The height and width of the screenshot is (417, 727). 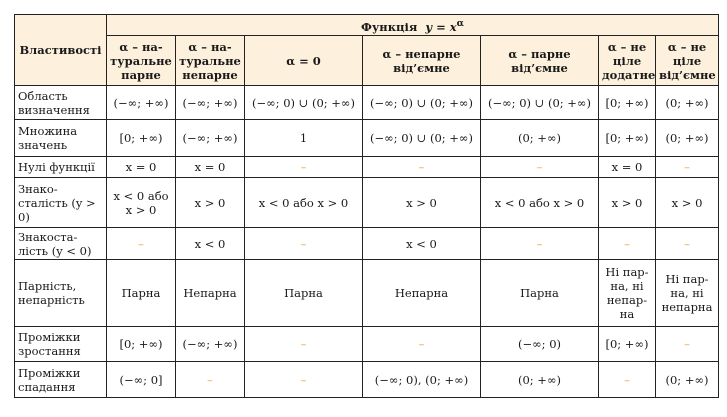 What do you see at coordinates (60, 167) in the screenshot?
I see `property-label: Нулі функції` at bounding box center [60, 167].